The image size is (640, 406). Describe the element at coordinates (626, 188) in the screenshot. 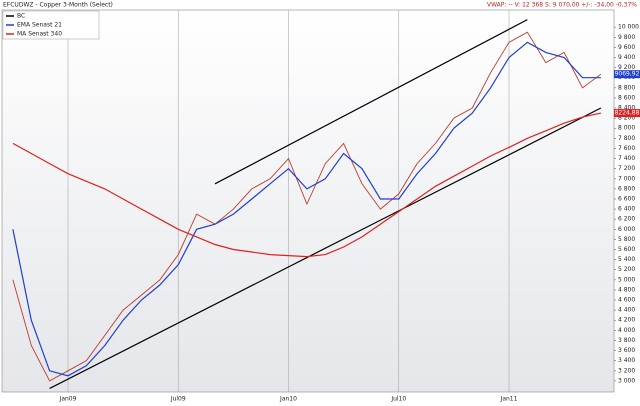

I see `y-tick-label: 6 800` at that location.